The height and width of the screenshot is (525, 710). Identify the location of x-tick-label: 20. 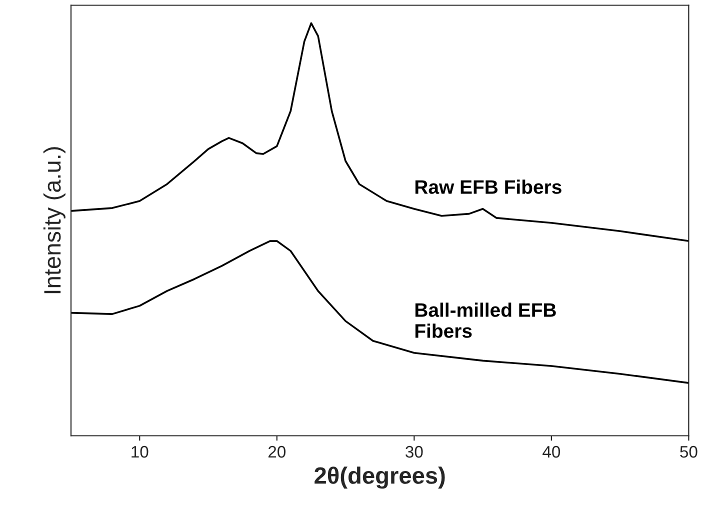
(277, 452).